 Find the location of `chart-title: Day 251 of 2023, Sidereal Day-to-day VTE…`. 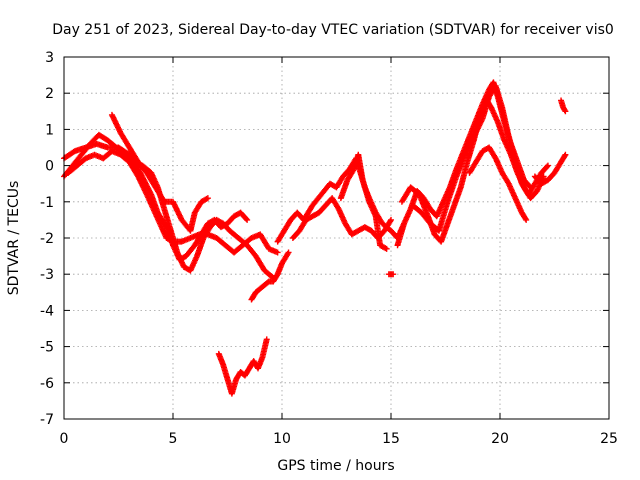

chart-title: Day 251 of 2023, Sidereal Day-to-day VTE… is located at coordinates (333, 30).